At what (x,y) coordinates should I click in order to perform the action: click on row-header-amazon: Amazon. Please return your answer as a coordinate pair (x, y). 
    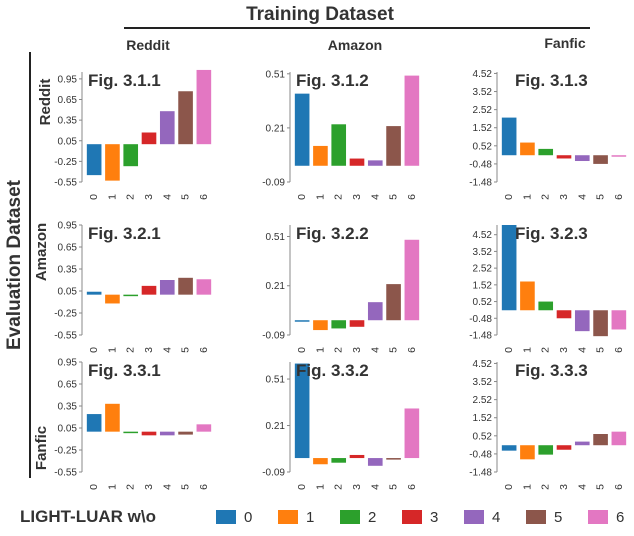
    Looking at the image, I should click on (41, 252).